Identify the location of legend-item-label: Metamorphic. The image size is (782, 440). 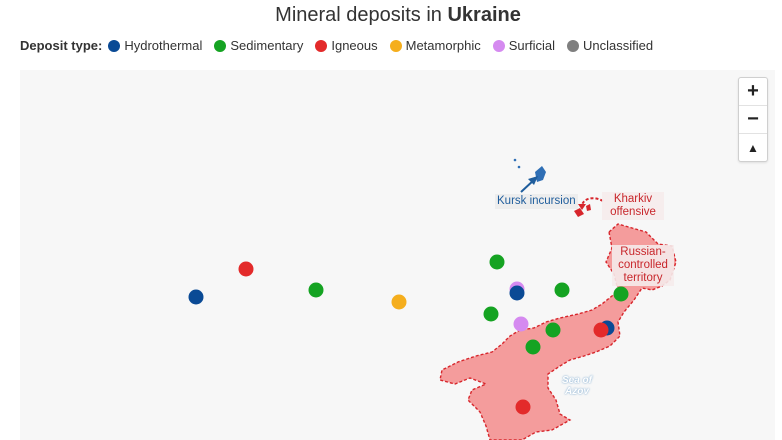
(443, 45).